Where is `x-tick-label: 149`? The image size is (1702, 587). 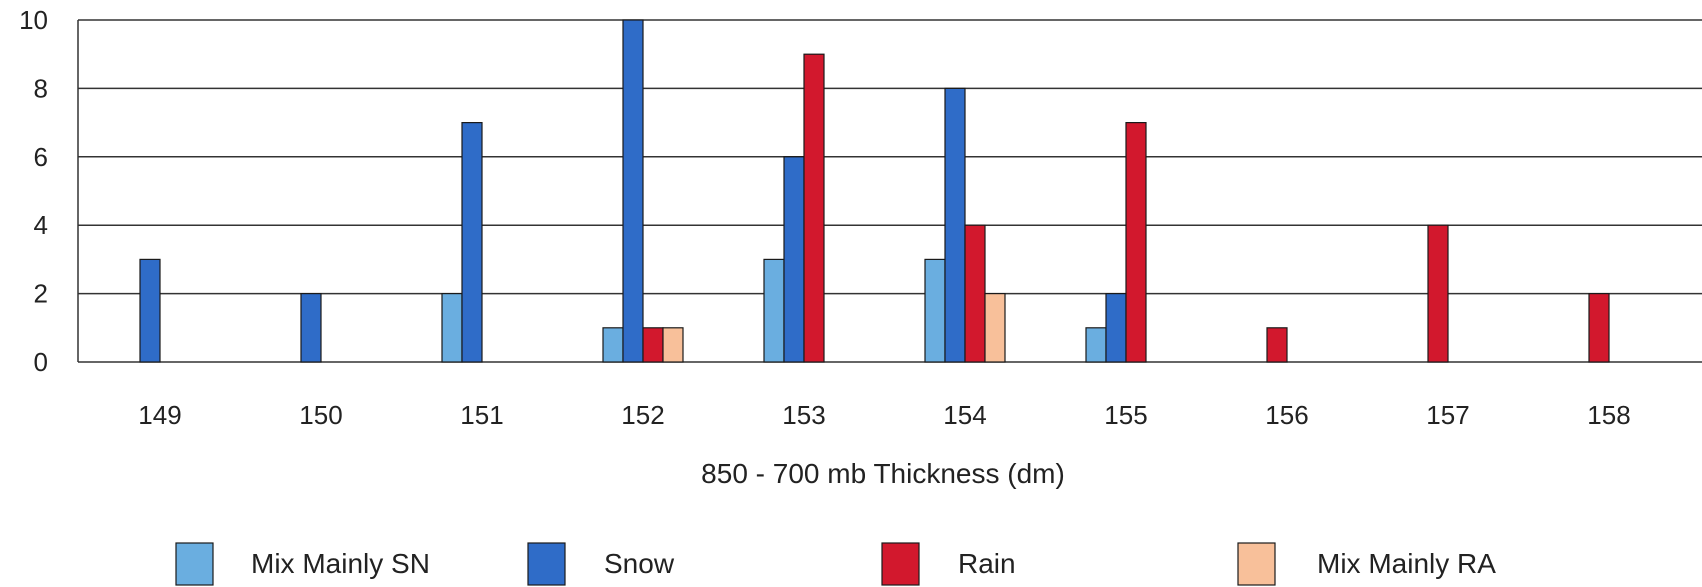 x-tick-label: 149 is located at coordinates (159, 415).